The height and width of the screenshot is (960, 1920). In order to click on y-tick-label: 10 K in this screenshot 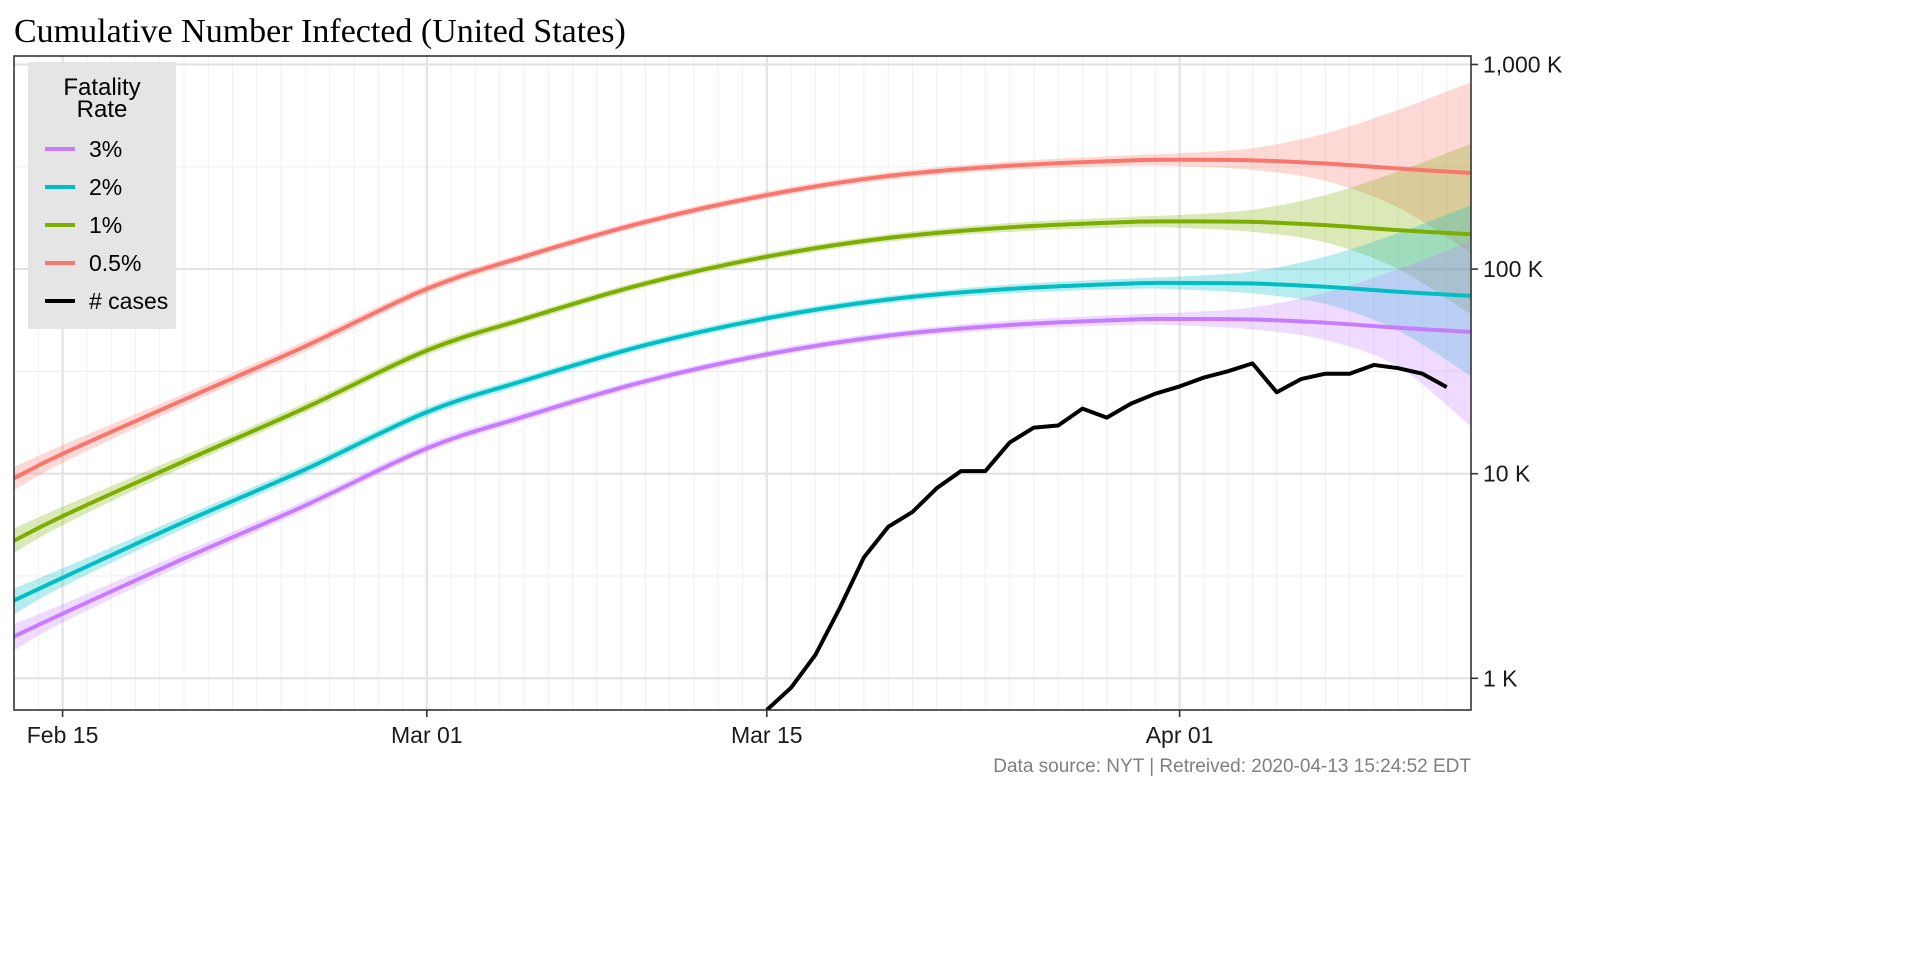, I will do `click(1507, 474)`.